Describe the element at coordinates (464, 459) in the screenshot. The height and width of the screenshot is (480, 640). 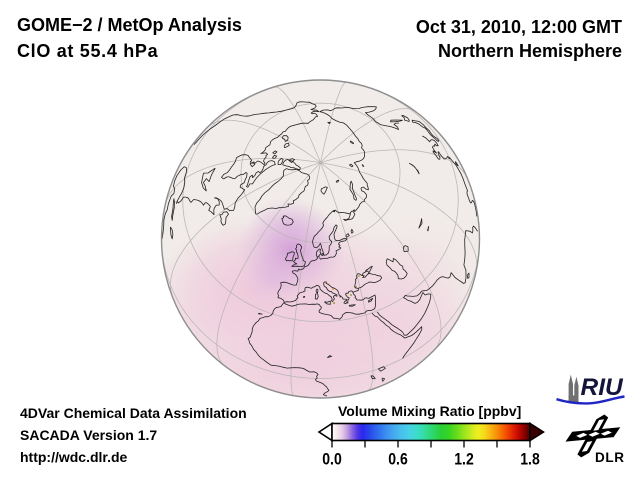
I see `svg-text: 1.2` at that location.